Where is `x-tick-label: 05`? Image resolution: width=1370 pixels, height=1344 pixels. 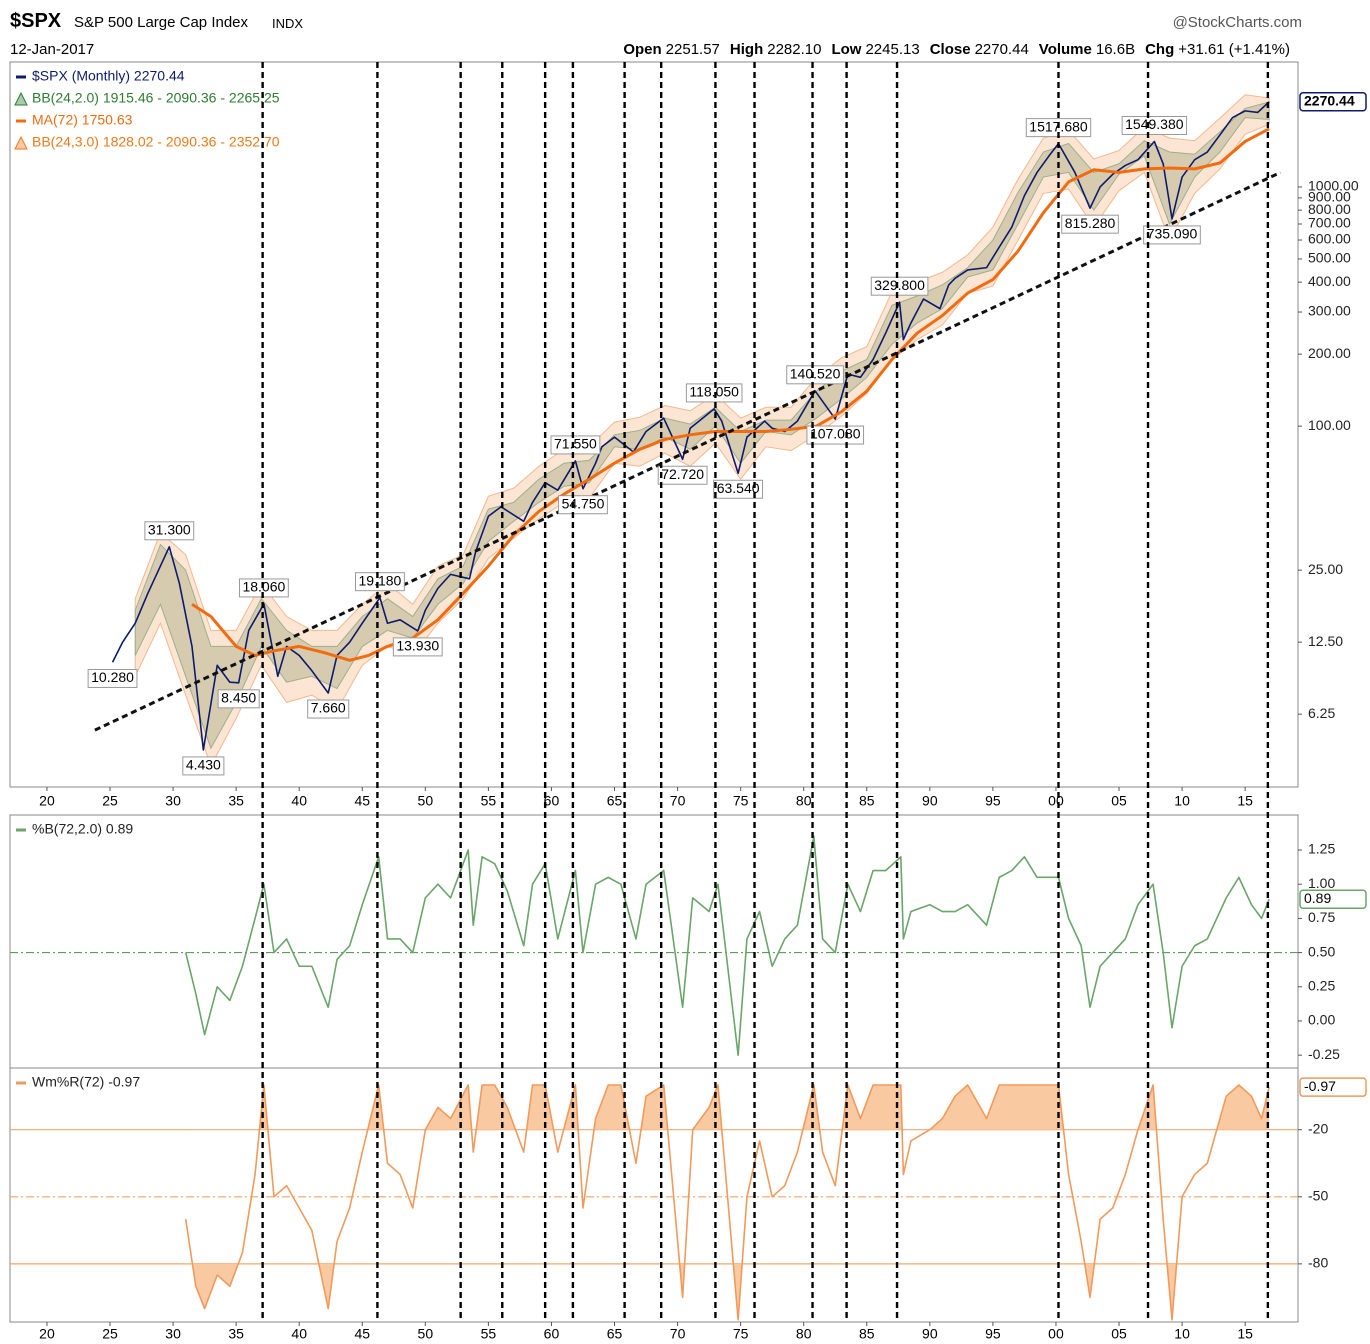
x-tick-label: 05 is located at coordinates (1119, 801).